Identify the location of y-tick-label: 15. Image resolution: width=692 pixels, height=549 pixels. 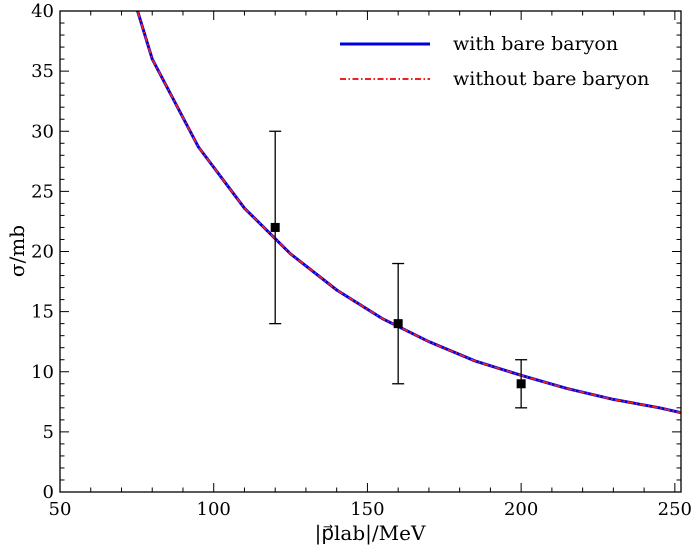
(42, 312).